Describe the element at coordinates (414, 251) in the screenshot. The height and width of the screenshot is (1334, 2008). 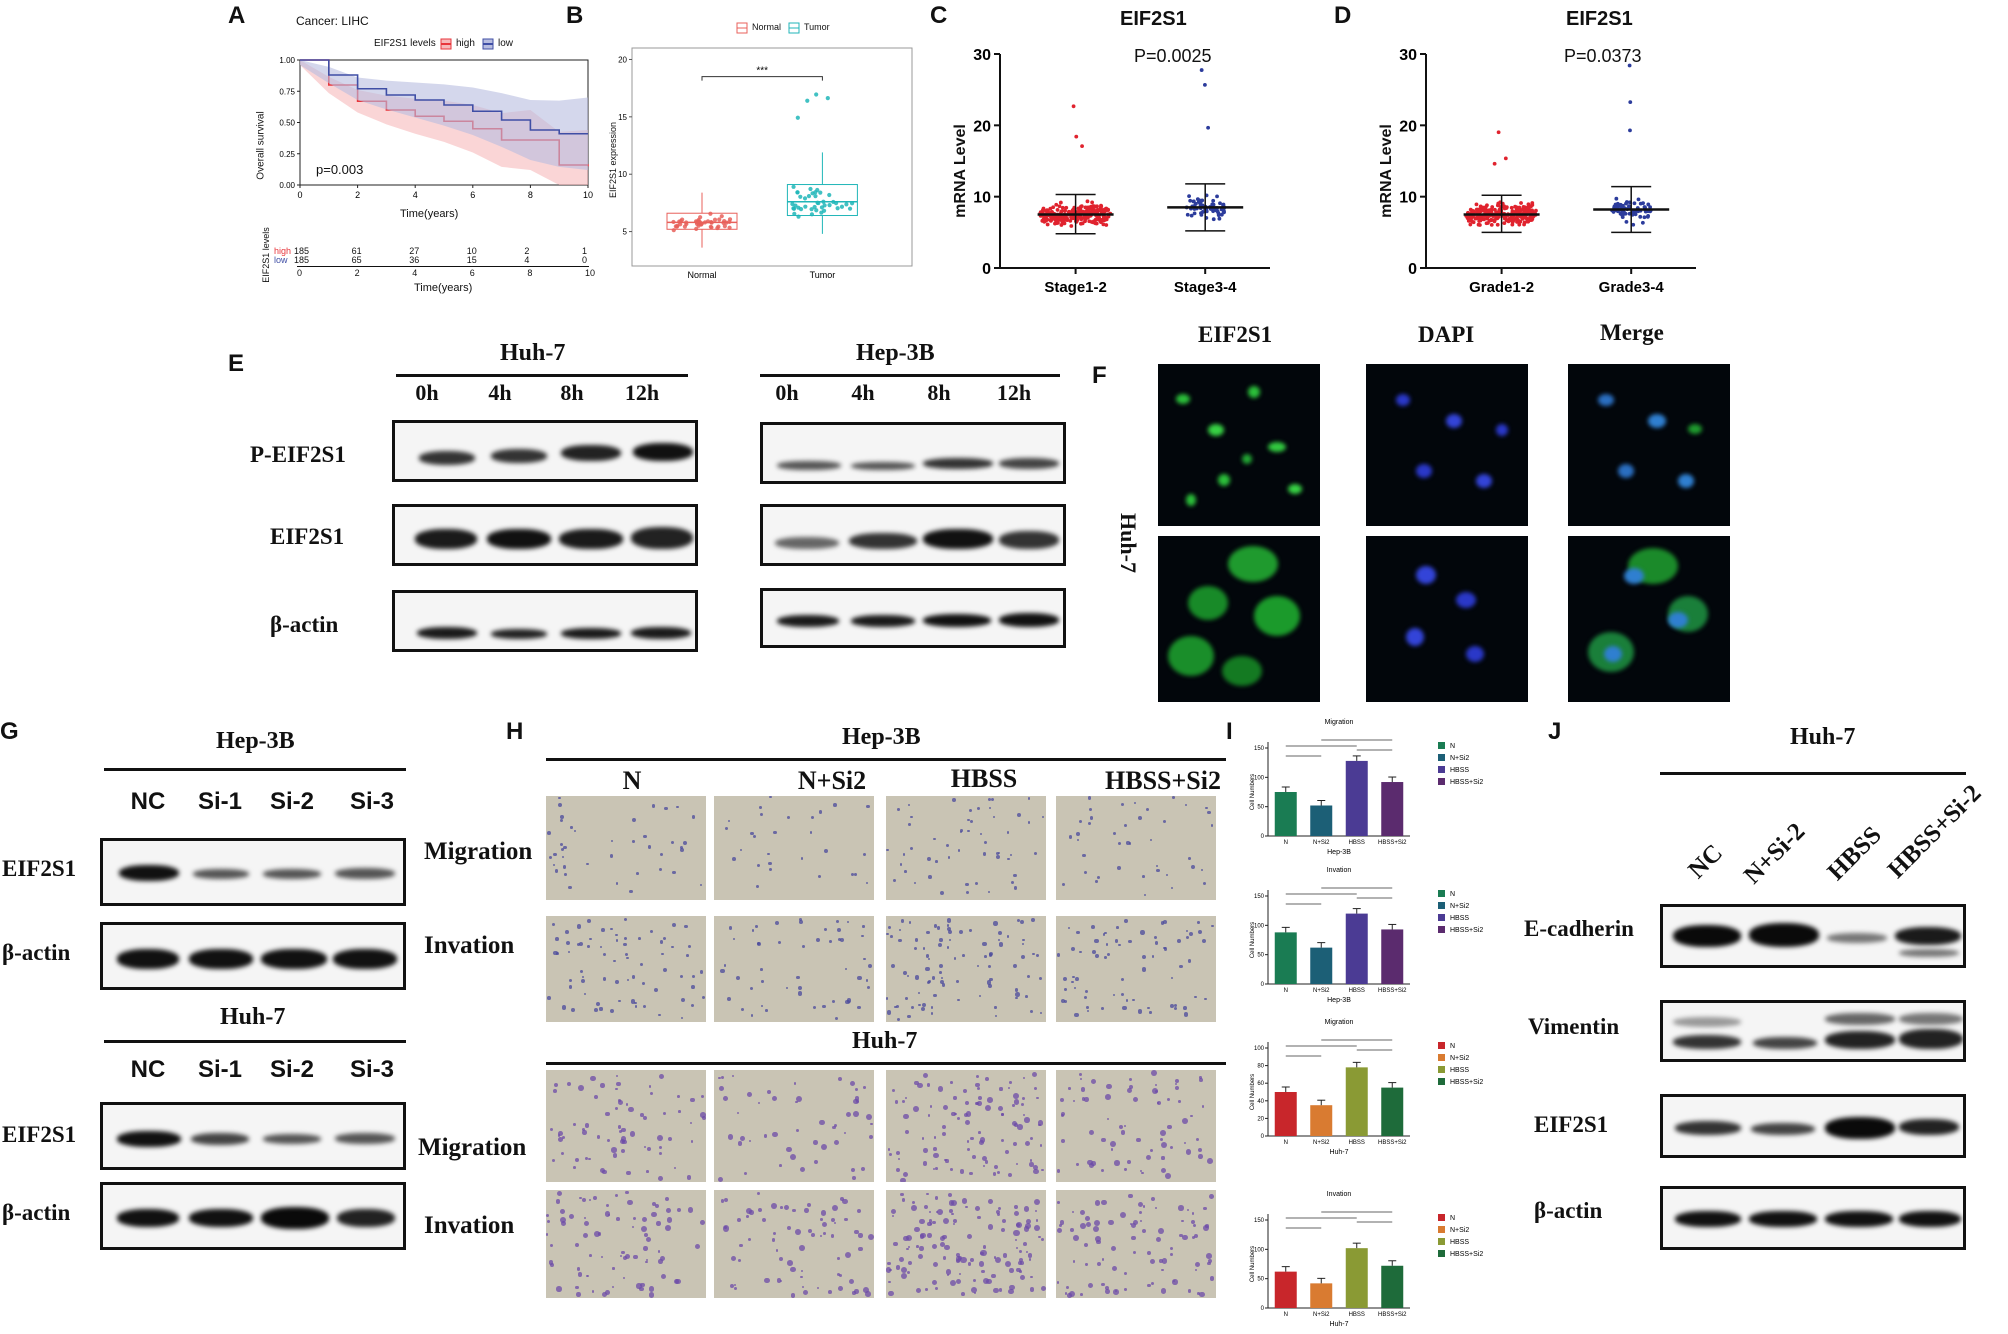
I see `risk-cell-high: 27` at that location.